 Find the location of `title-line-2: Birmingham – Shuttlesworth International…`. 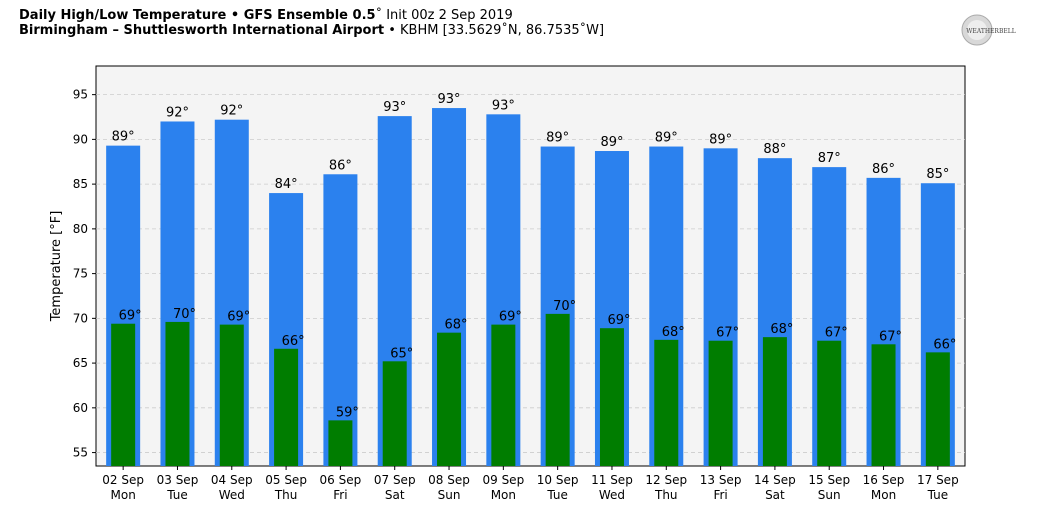

title-line-2: Birmingham – Shuttlesworth International… is located at coordinates (311, 30).